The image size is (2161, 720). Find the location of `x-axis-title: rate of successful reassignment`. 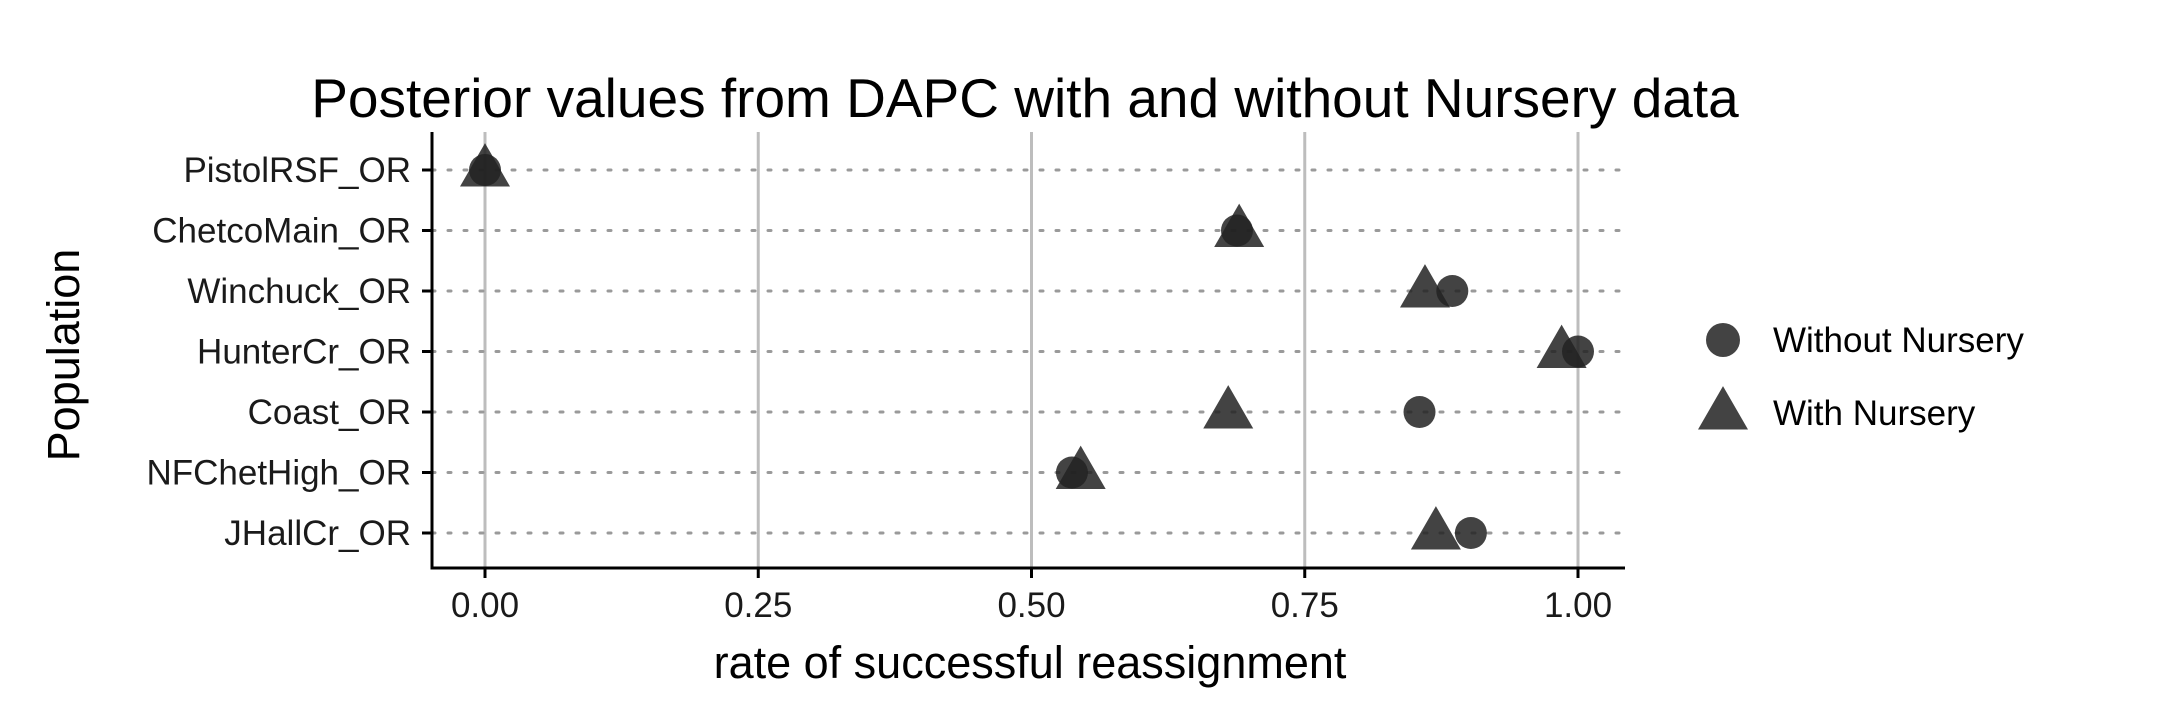

x-axis-title: rate of successful reassignment is located at coordinates (1030, 662).